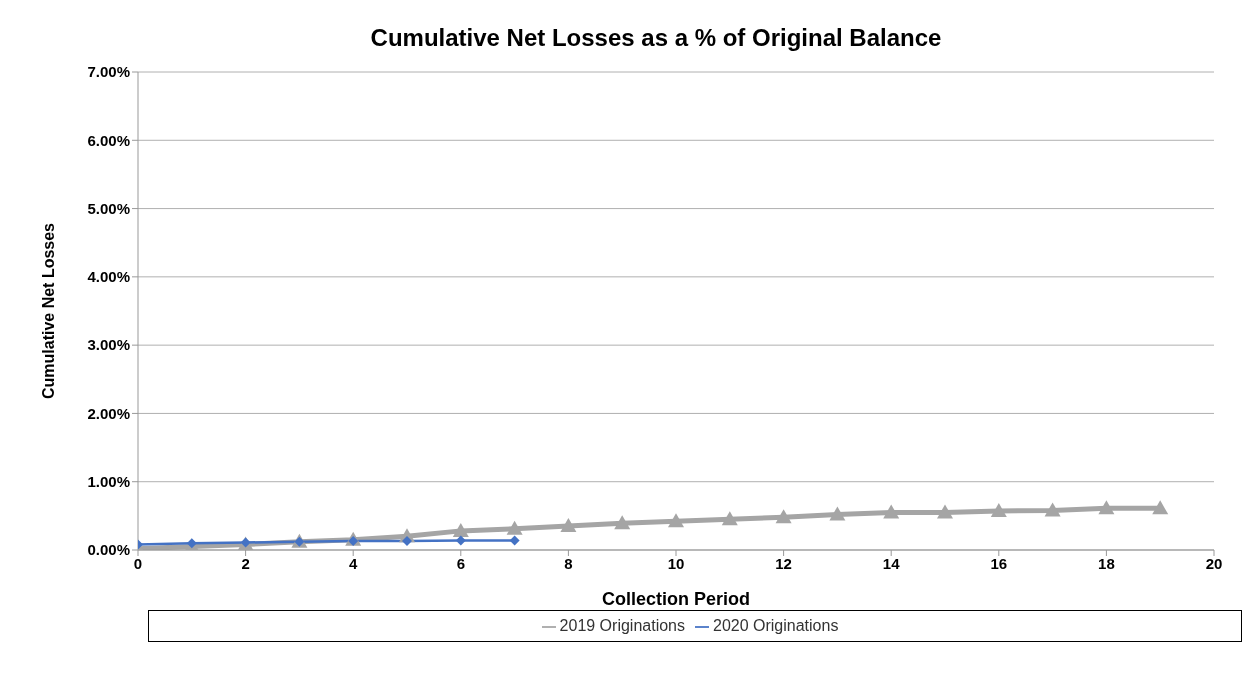 Image resolution: width=1252 pixels, height=673 pixels. What do you see at coordinates (108, 413) in the screenshot?
I see `y-tick-label: 2.00%` at bounding box center [108, 413].